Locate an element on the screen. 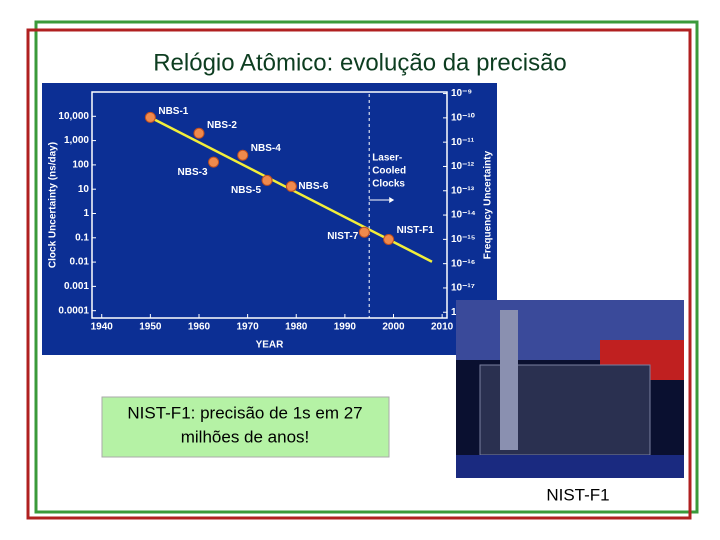 The image size is (720, 540). y2-tick-label: 10⁻¹⁵ is located at coordinates (463, 239).